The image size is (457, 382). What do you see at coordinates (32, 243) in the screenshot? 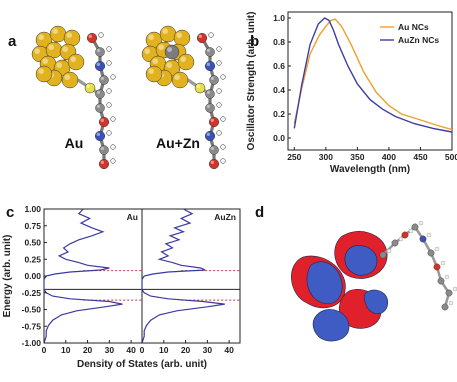
I see `y-tick-label: 0.50` at bounding box center [32, 243].